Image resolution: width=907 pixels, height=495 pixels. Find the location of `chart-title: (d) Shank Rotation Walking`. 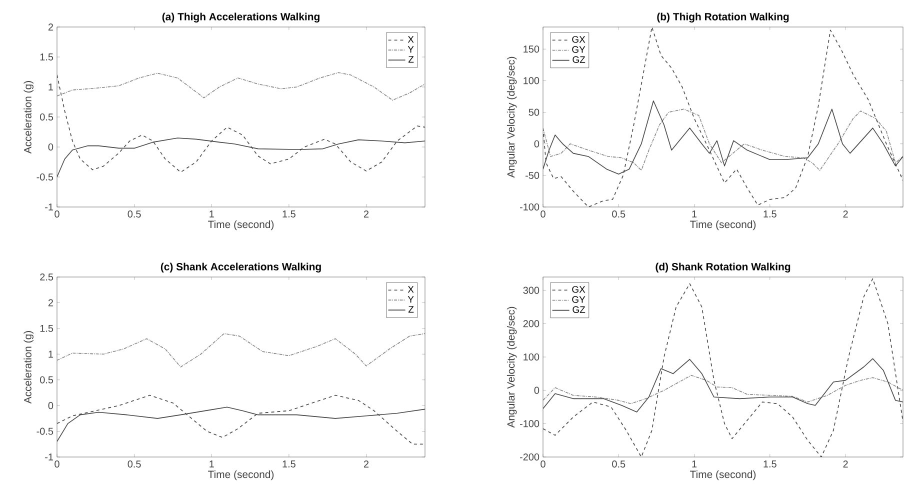

chart-title: (d) Shank Rotation Walking is located at coordinates (723, 267).